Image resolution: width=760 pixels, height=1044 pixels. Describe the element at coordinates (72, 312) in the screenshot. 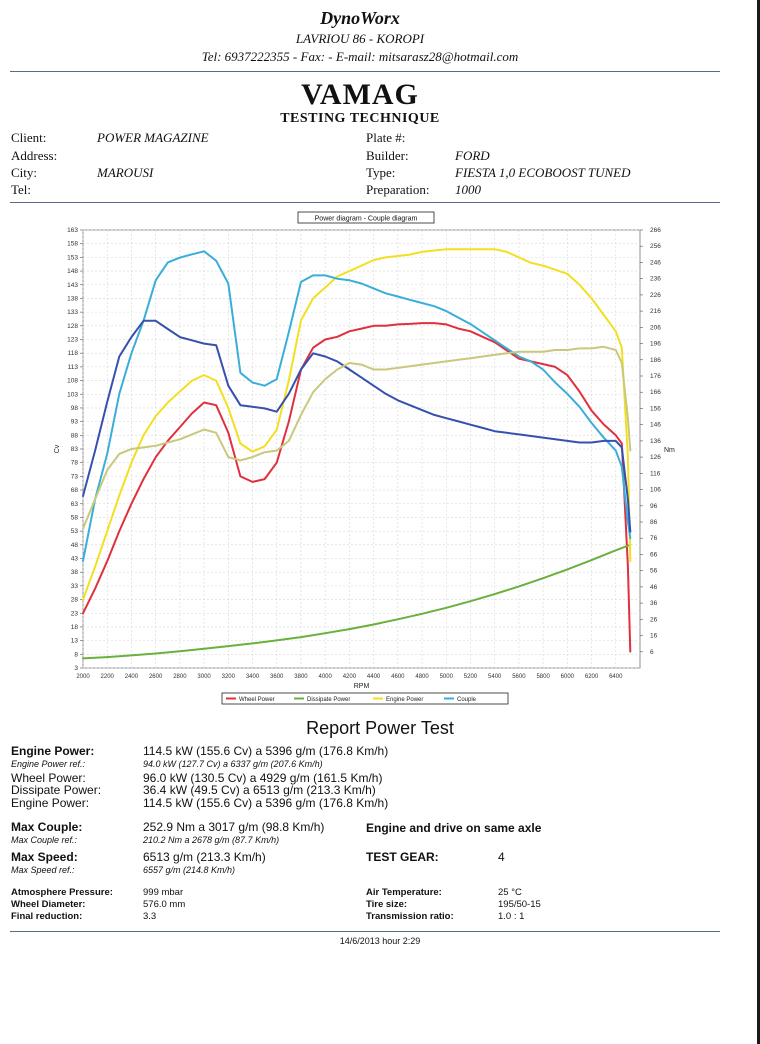

I see `y-tick-label: 133` at that location.